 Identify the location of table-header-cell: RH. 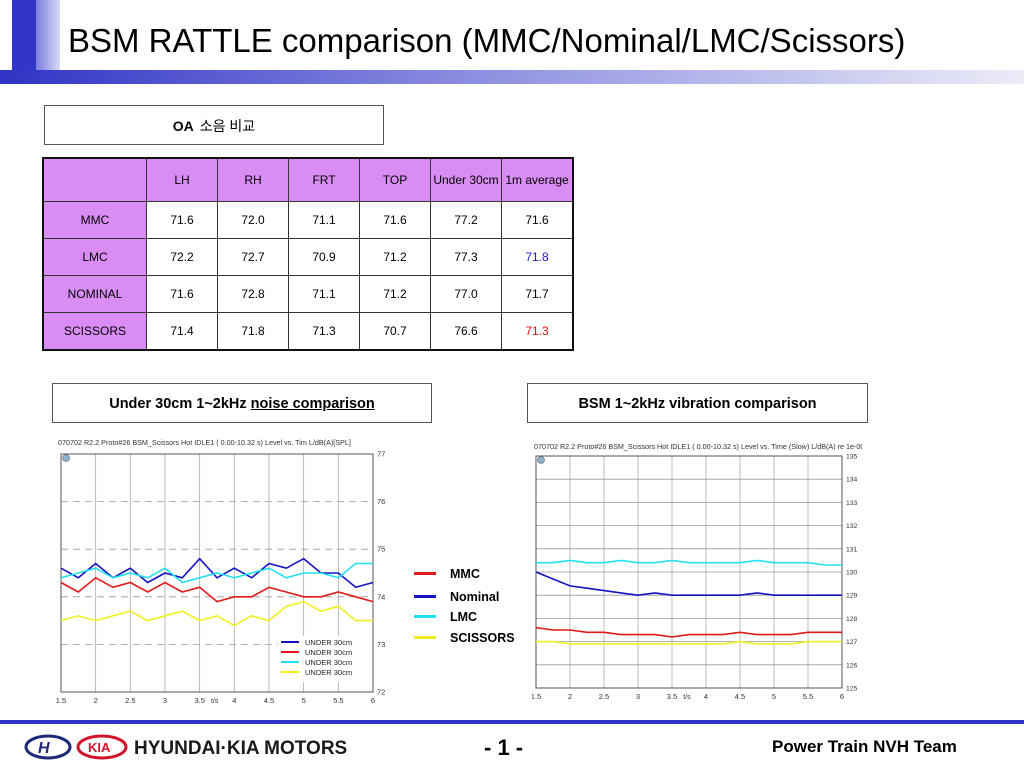
(253, 179).